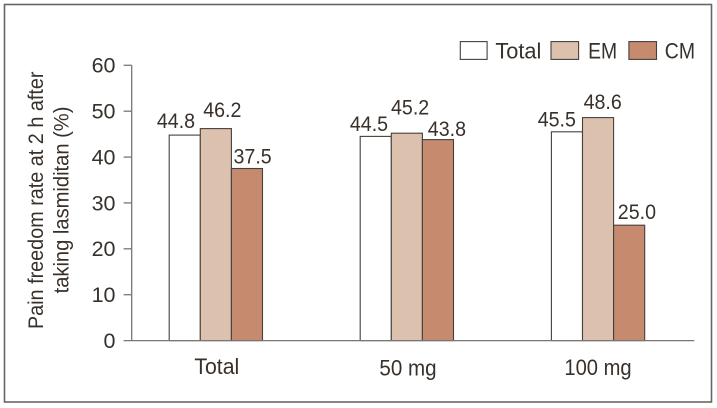  What do you see at coordinates (557, 120) in the screenshot?
I see `svg-text: 45.5` at bounding box center [557, 120].